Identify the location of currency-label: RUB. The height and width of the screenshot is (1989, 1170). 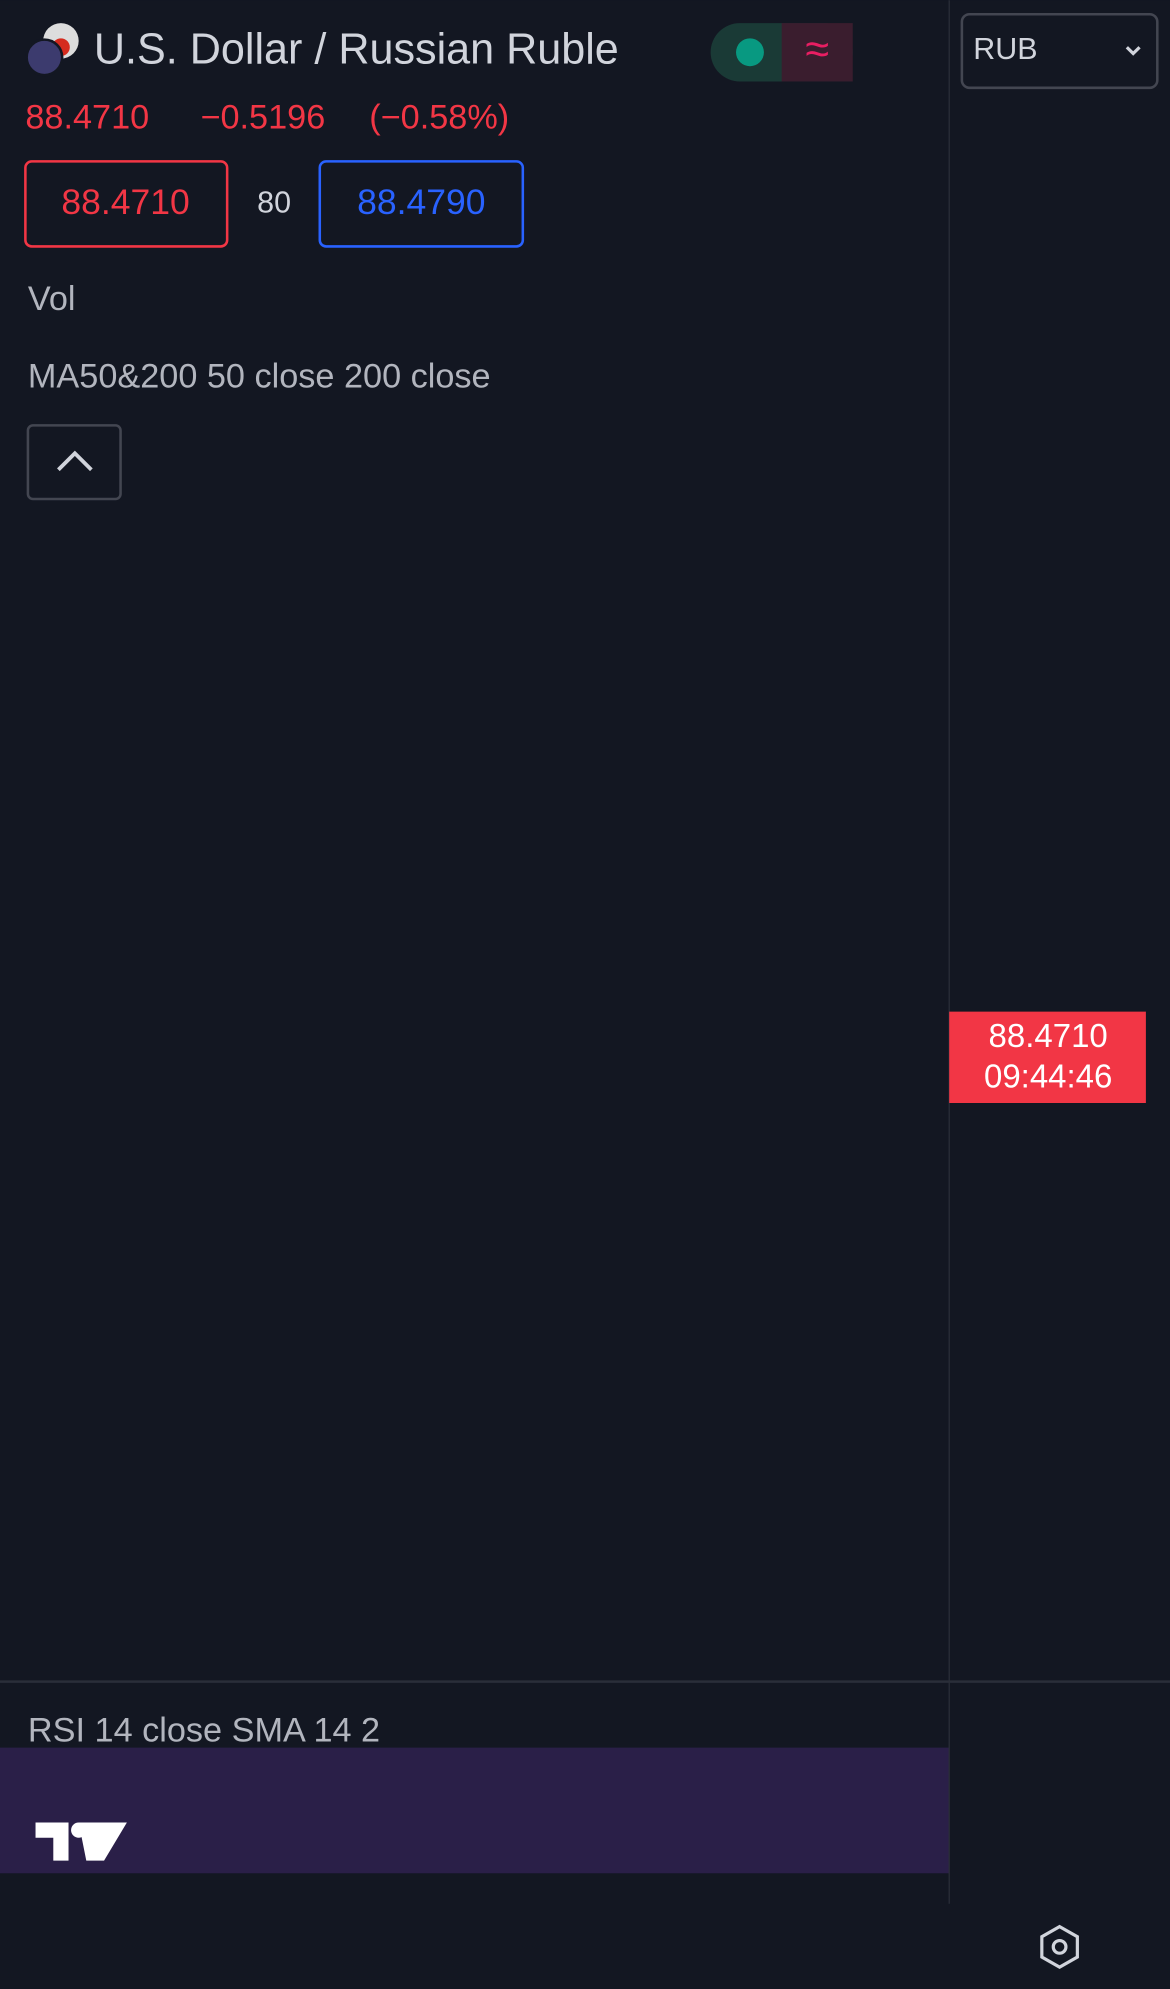
(1005, 49).